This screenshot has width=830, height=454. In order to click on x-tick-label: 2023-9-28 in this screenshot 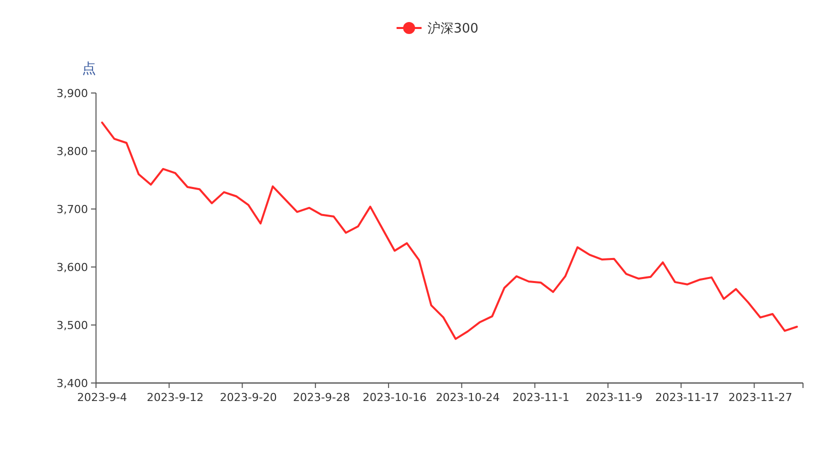, I will do `click(321, 397)`.